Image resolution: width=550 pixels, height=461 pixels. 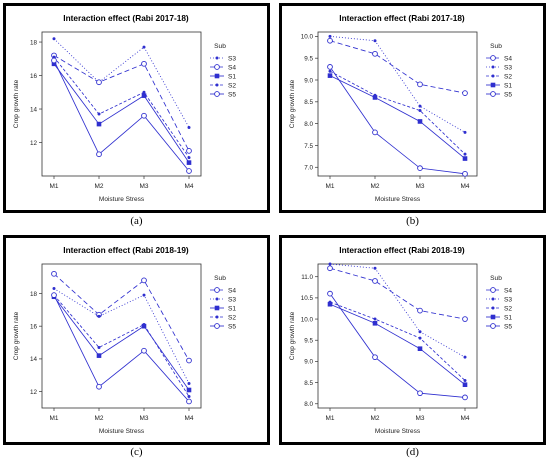 I want to click on point-d-s4-m3, so click(x=420, y=310).